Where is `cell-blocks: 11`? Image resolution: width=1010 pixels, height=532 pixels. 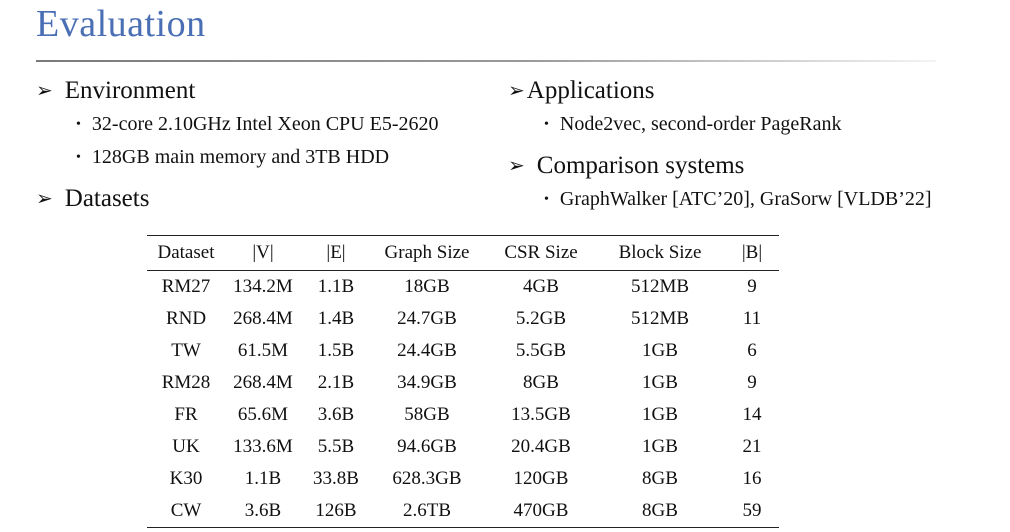 cell-blocks: 11 is located at coordinates (752, 318).